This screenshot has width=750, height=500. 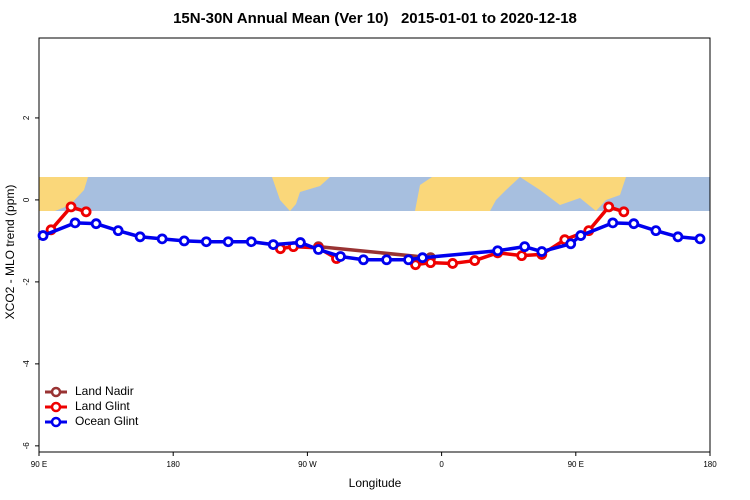 I want to click on series-line, so click(x=371, y=241).